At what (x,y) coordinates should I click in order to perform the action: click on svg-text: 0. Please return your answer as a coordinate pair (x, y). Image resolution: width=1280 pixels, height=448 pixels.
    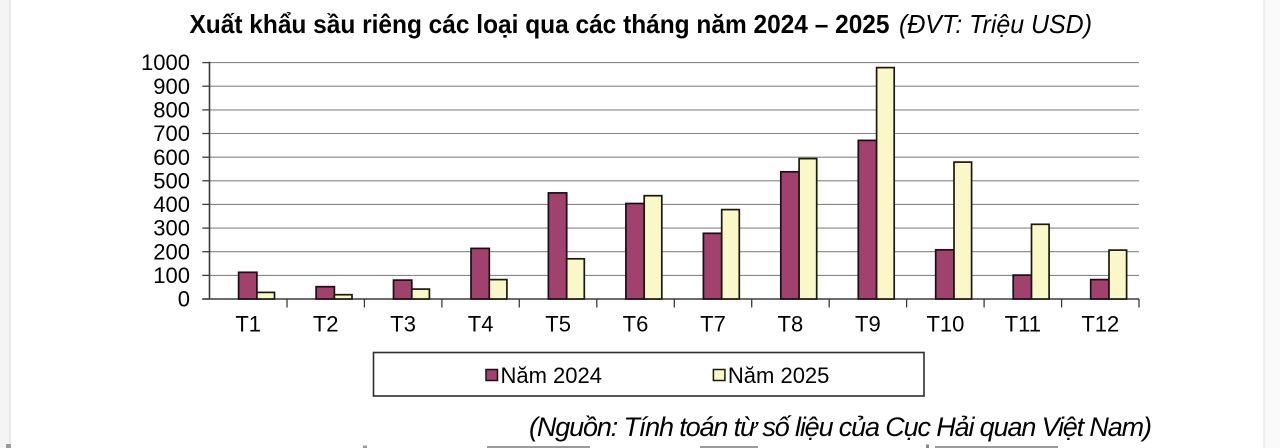
    Looking at the image, I should click on (184, 299).